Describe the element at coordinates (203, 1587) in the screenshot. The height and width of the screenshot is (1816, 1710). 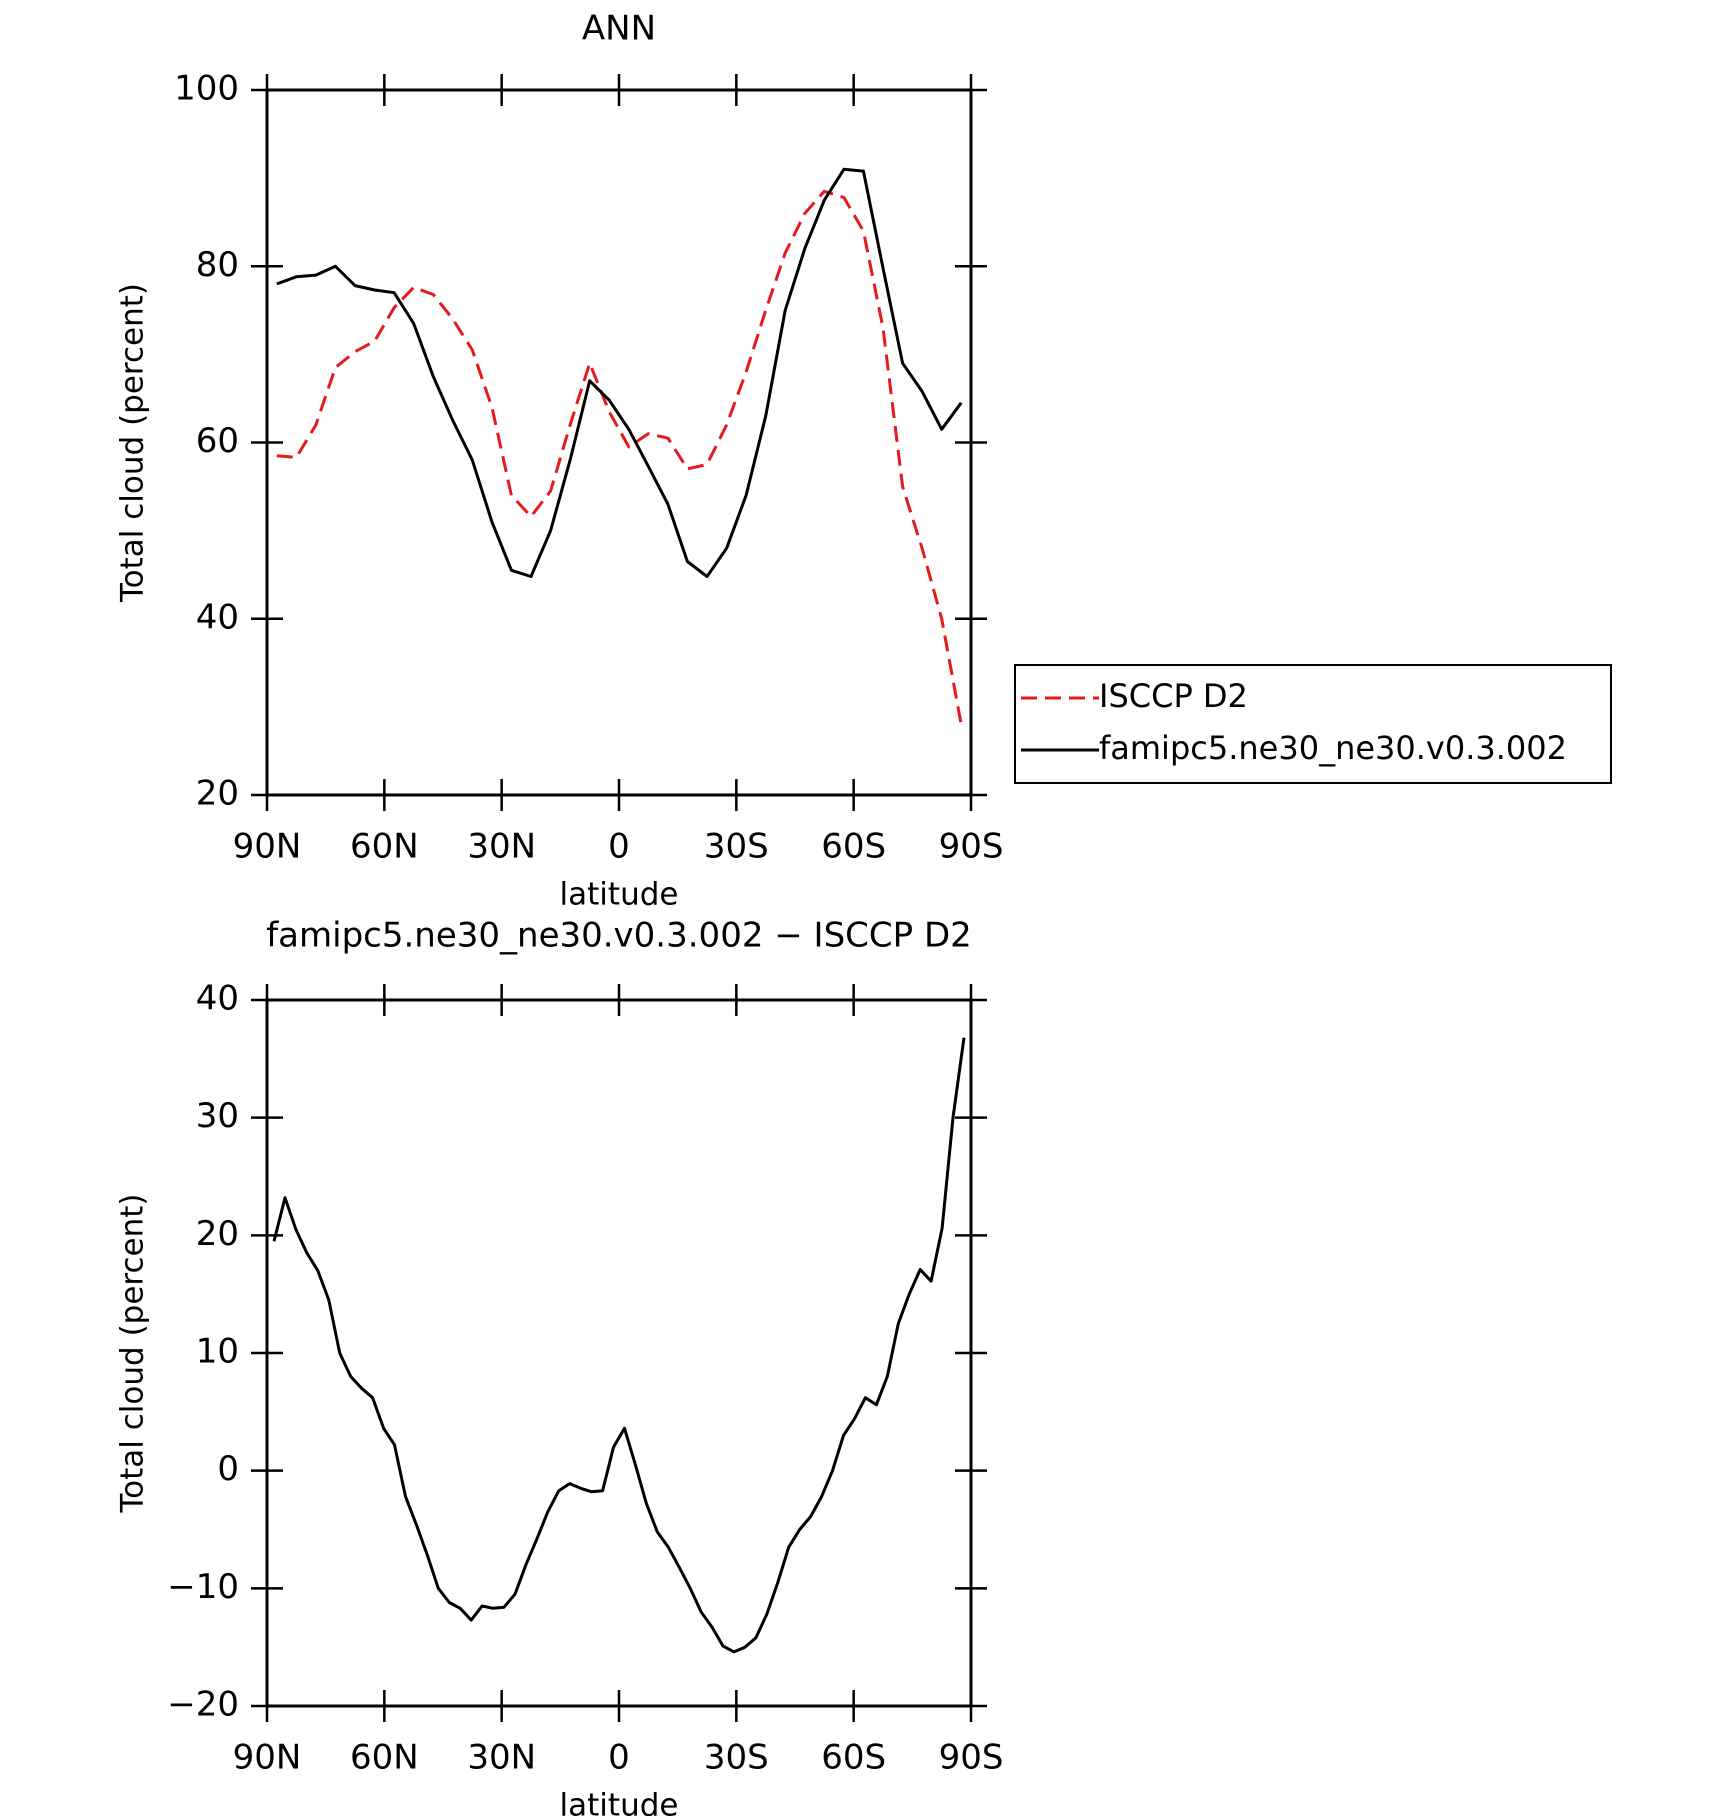
I see `y-tick-label: −10` at that location.